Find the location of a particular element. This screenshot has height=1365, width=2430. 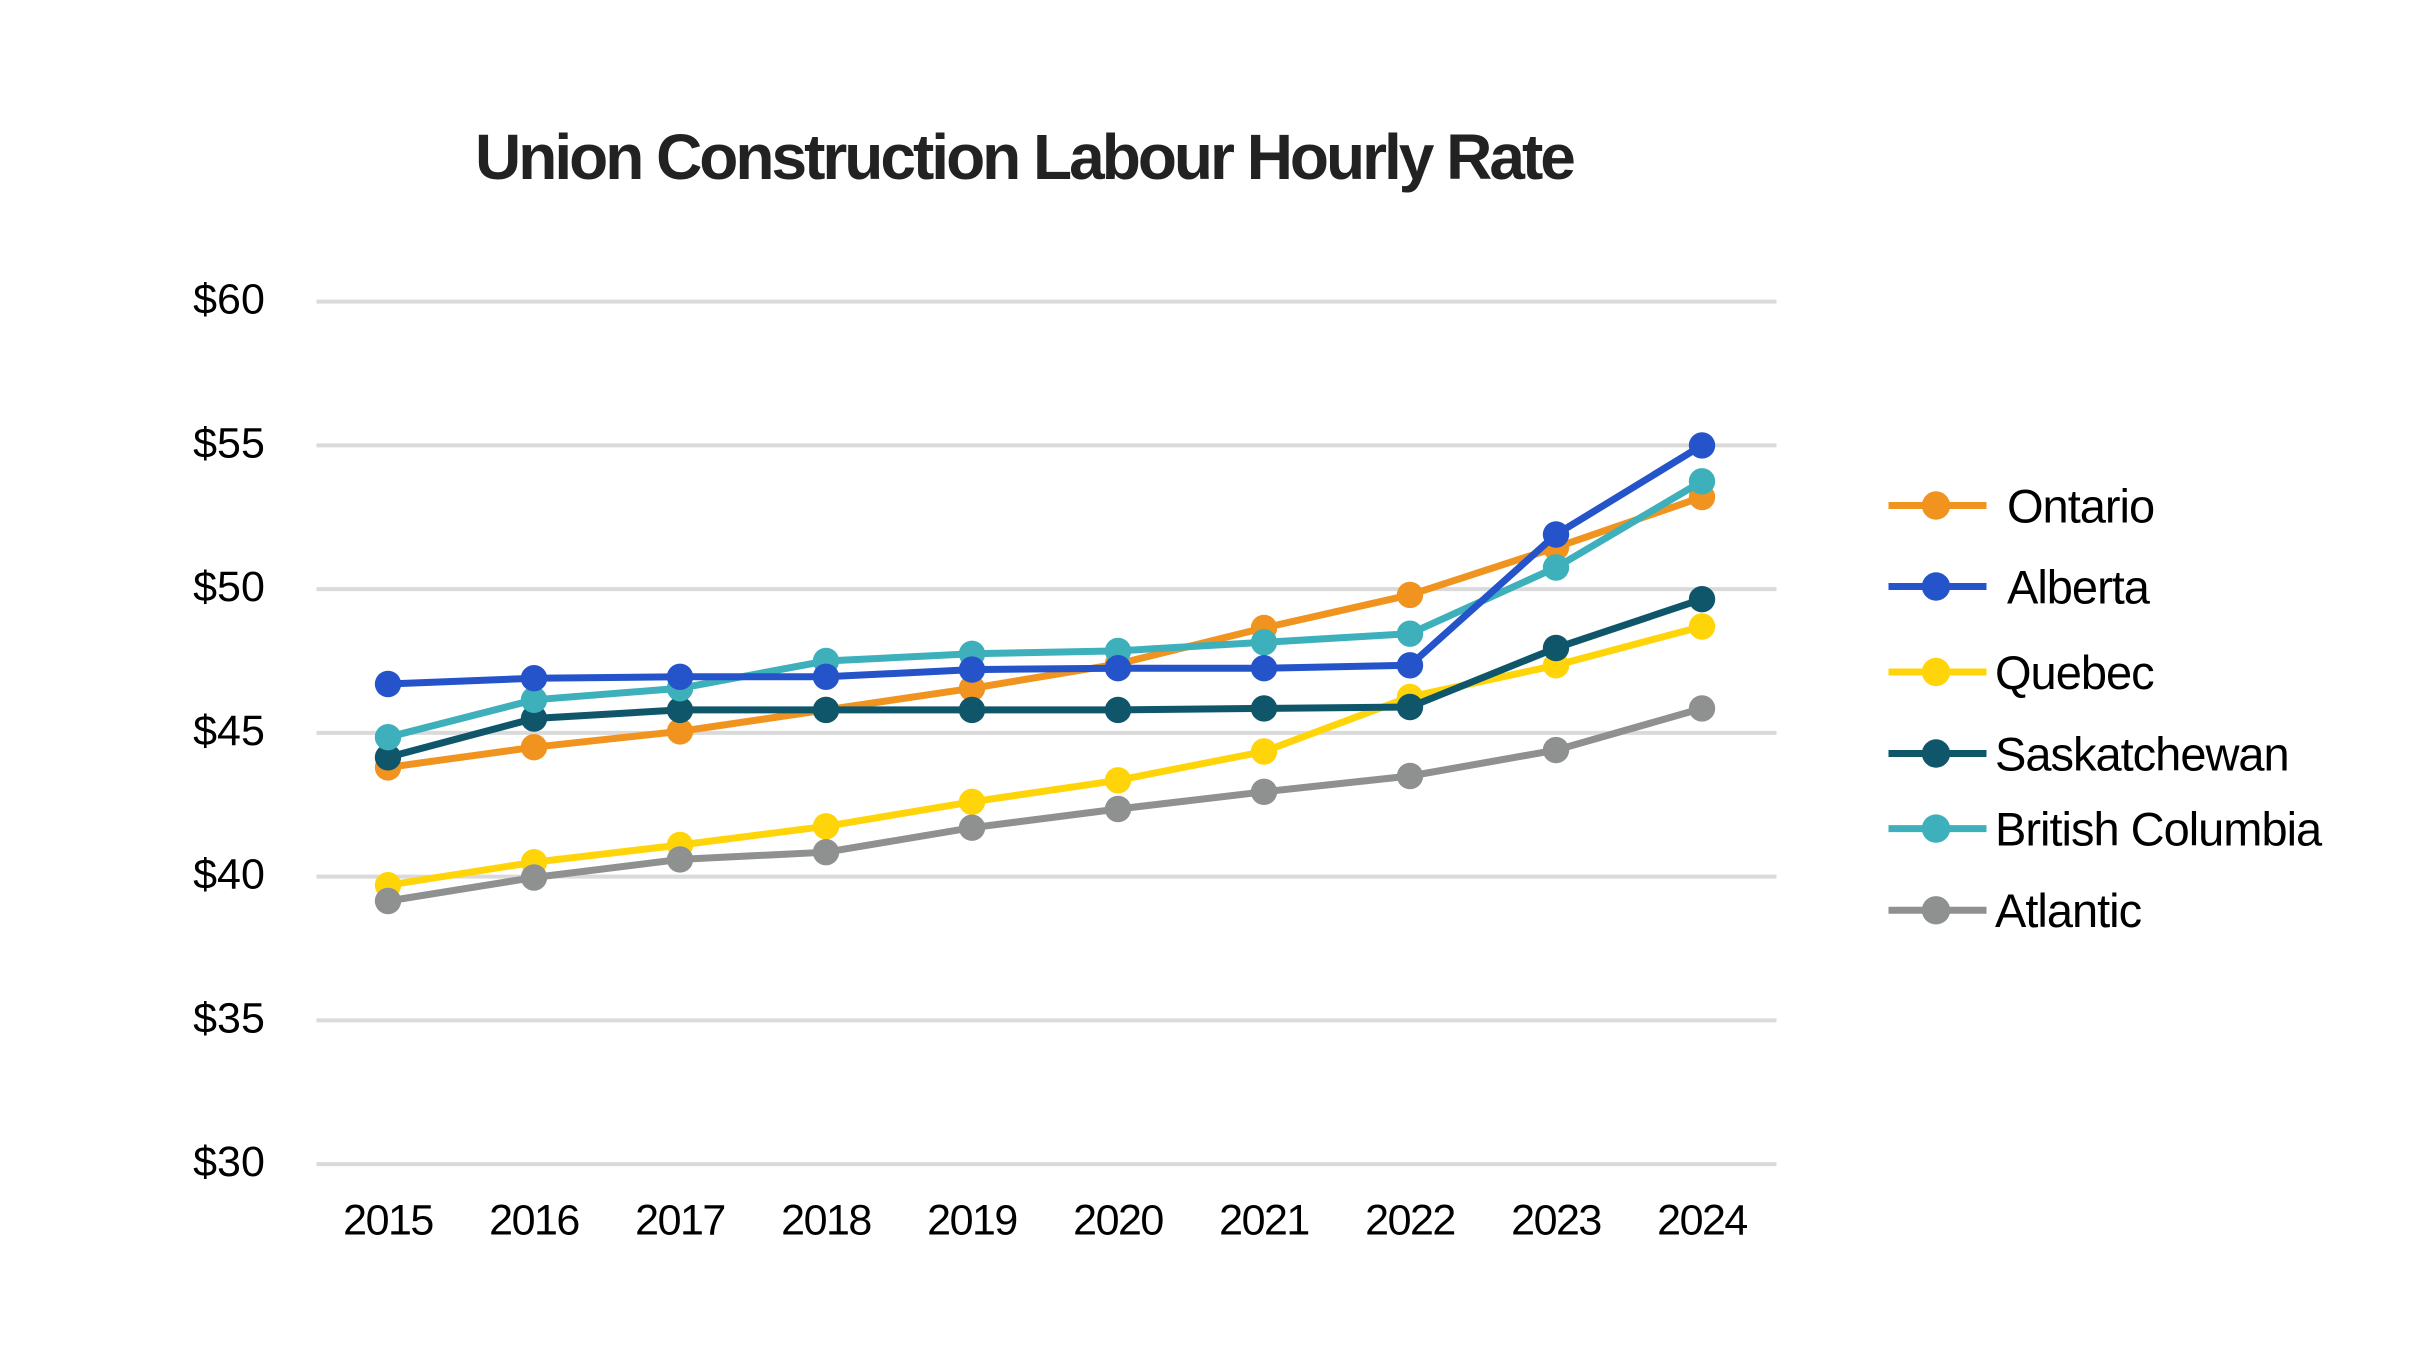

svg-text: 2015 is located at coordinates (388, 1221).